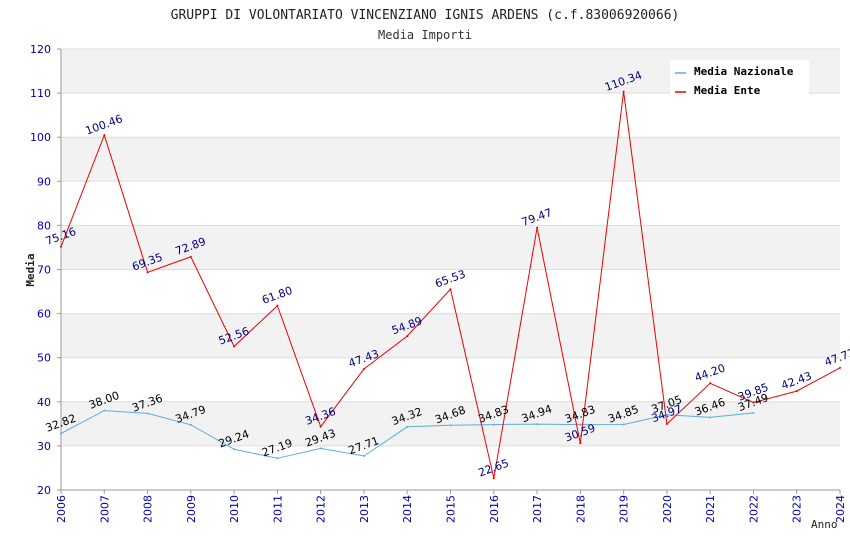 Image resolution: width=850 pixels, height=550 pixels. Describe the element at coordinates (44, 402) in the screenshot. I see `y-tick-label: 40` at that location.